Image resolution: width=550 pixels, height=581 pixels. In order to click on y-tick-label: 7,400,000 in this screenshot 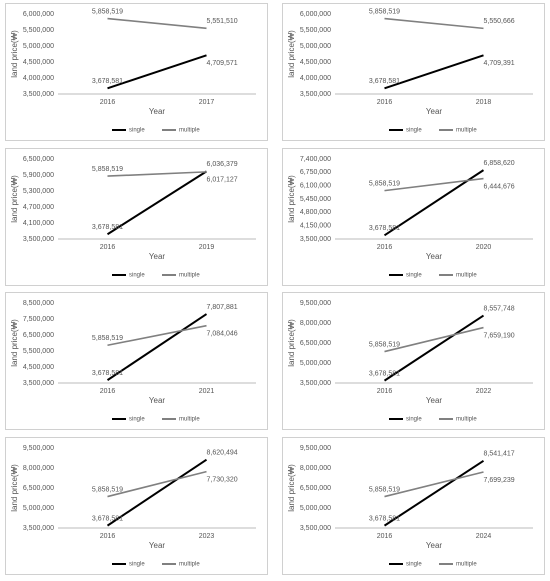, I will do `click(315, 159)`.